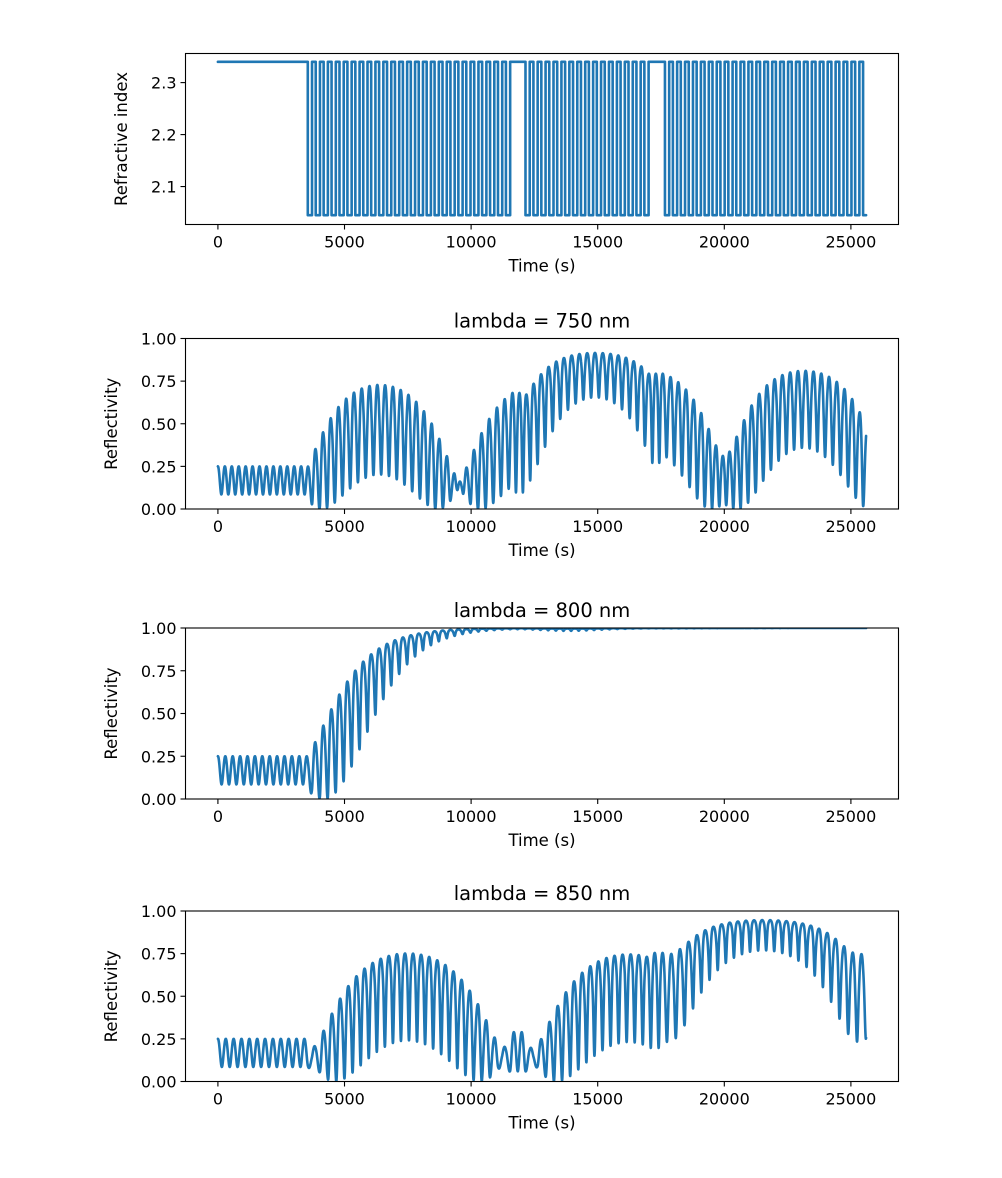  What do you see at coordinates (542, 893) in the screenshot?
I see `subplot-title: lambda = 850 nm` at bounding box center [542, 893].